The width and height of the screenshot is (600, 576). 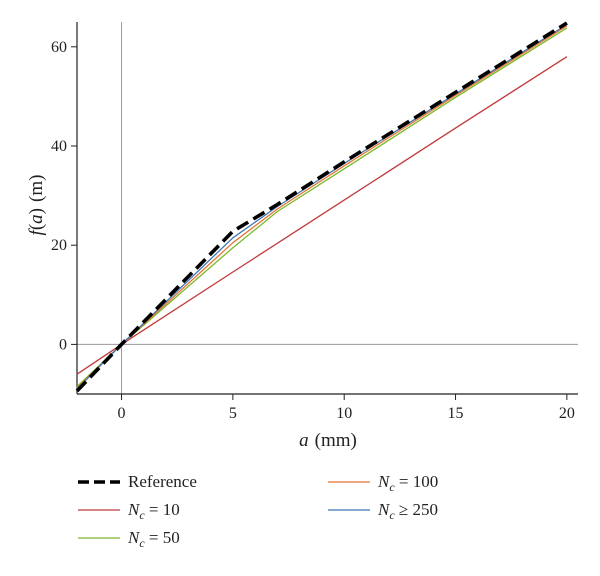 What do you see at coordinates (36, 205) in the screenshot?
I see `y-axis-label: f(a) (m)` at bounding box center [36, 205].